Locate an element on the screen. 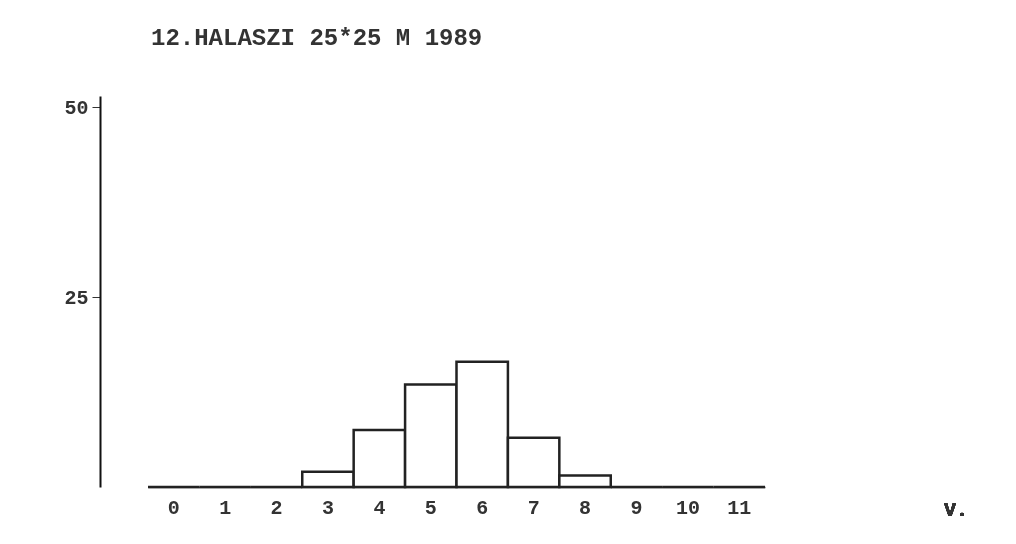 This screenshot has width=1016, height=544. x-tick-label: 4 is located at coordinates (379, 508).